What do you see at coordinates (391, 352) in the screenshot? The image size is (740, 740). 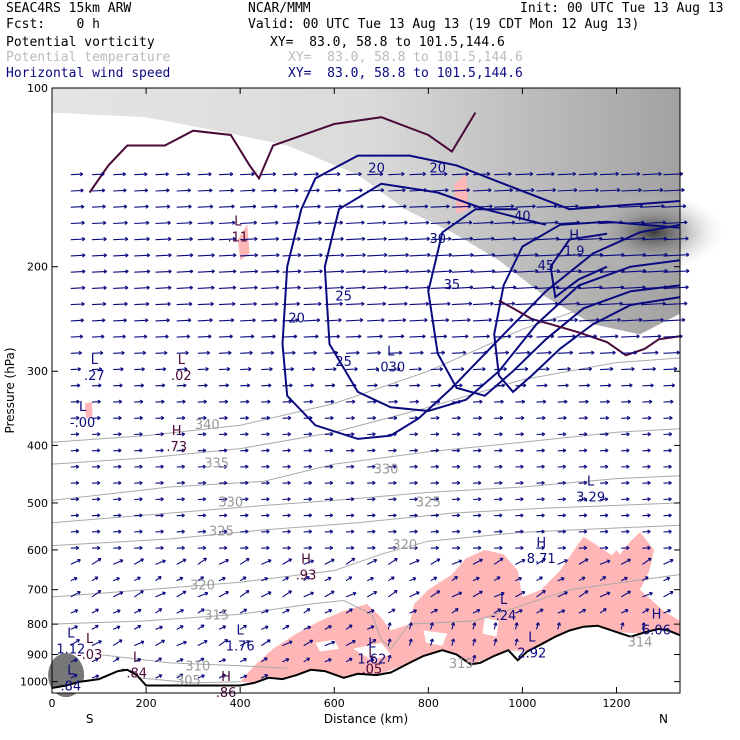 I see `extremum-kind-5: L` at bounding box center [391, 352].